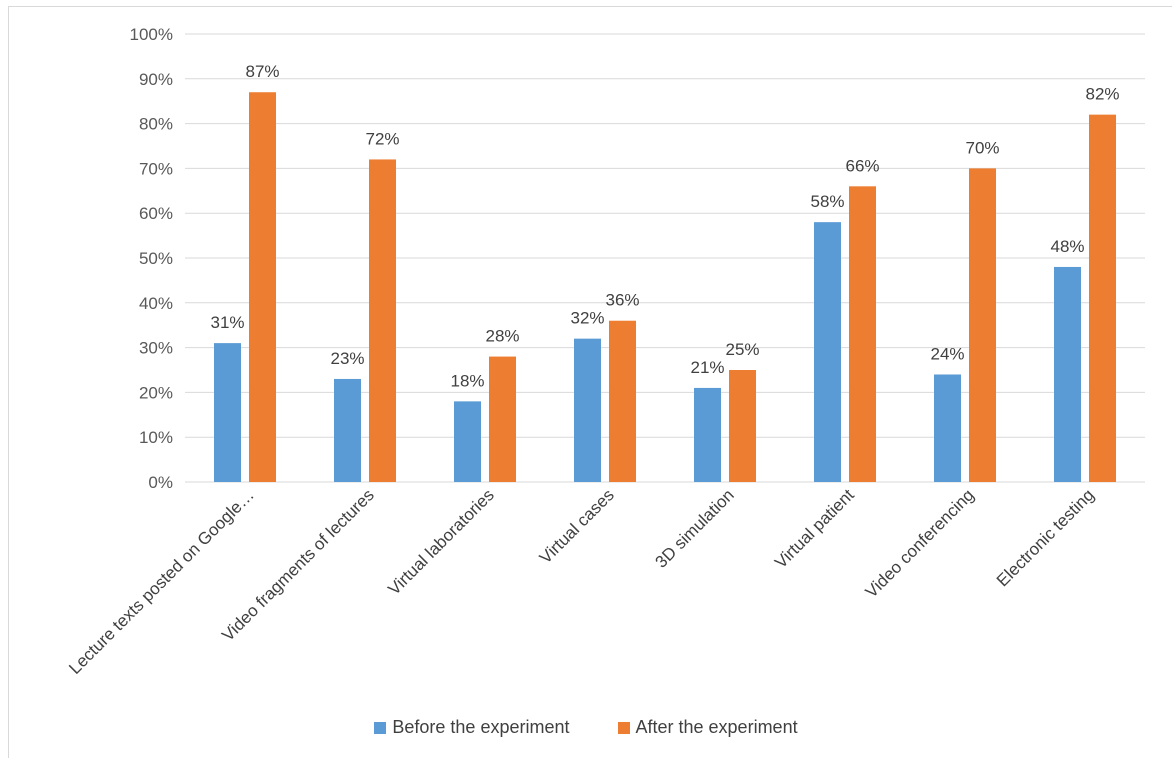  What do you see at coordinates (590, 6) in the screenshot?
I see `frame-border-top` at bounding box center [590, 6].